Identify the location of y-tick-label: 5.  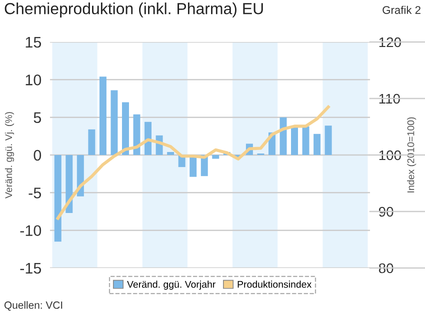
(38, 118).